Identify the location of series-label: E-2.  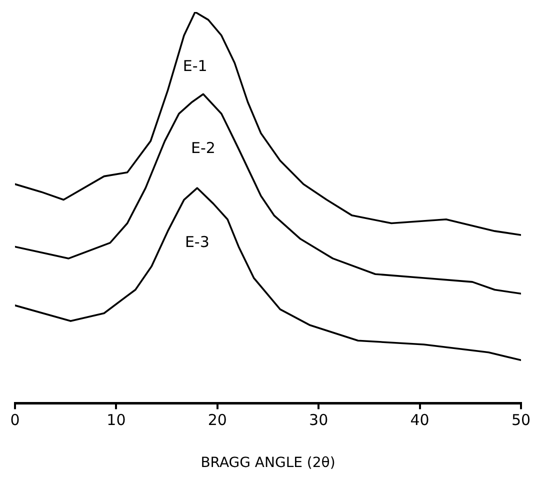
(203, 148).